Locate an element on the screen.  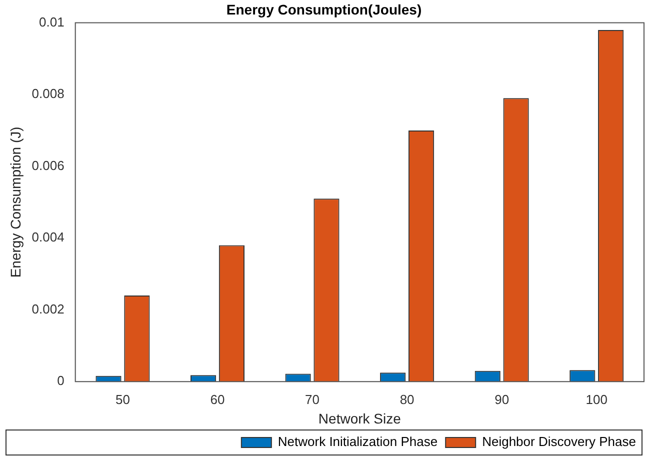
chart-title: Energy Consumption(Joules) is located at coordinates (324, 9).